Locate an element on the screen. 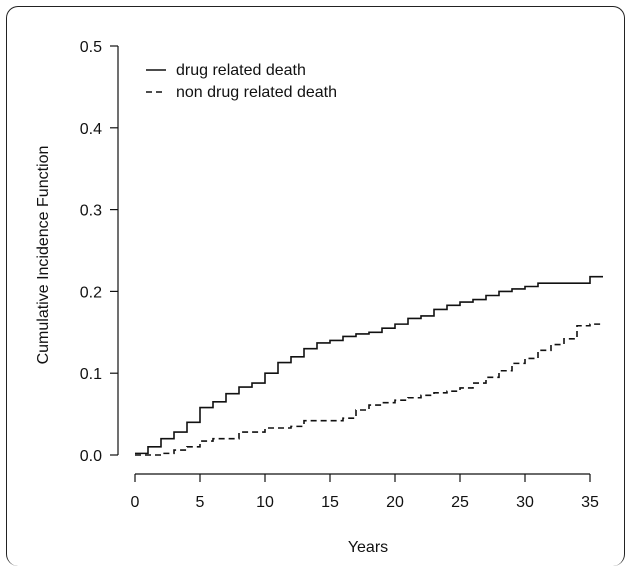 The width and height of the screenshot is (633, 566). x-tick-label: 10 is located at coordinates (265, 502).